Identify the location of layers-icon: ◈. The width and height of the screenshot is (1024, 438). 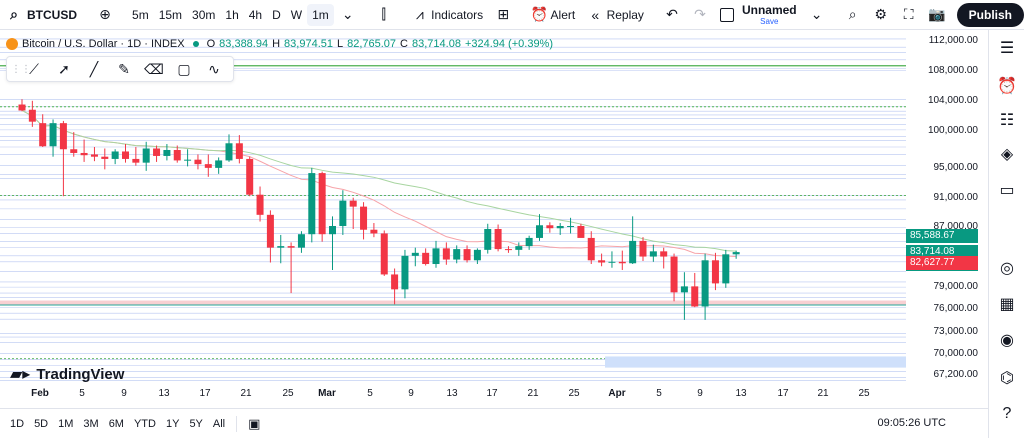
(1007, 154).